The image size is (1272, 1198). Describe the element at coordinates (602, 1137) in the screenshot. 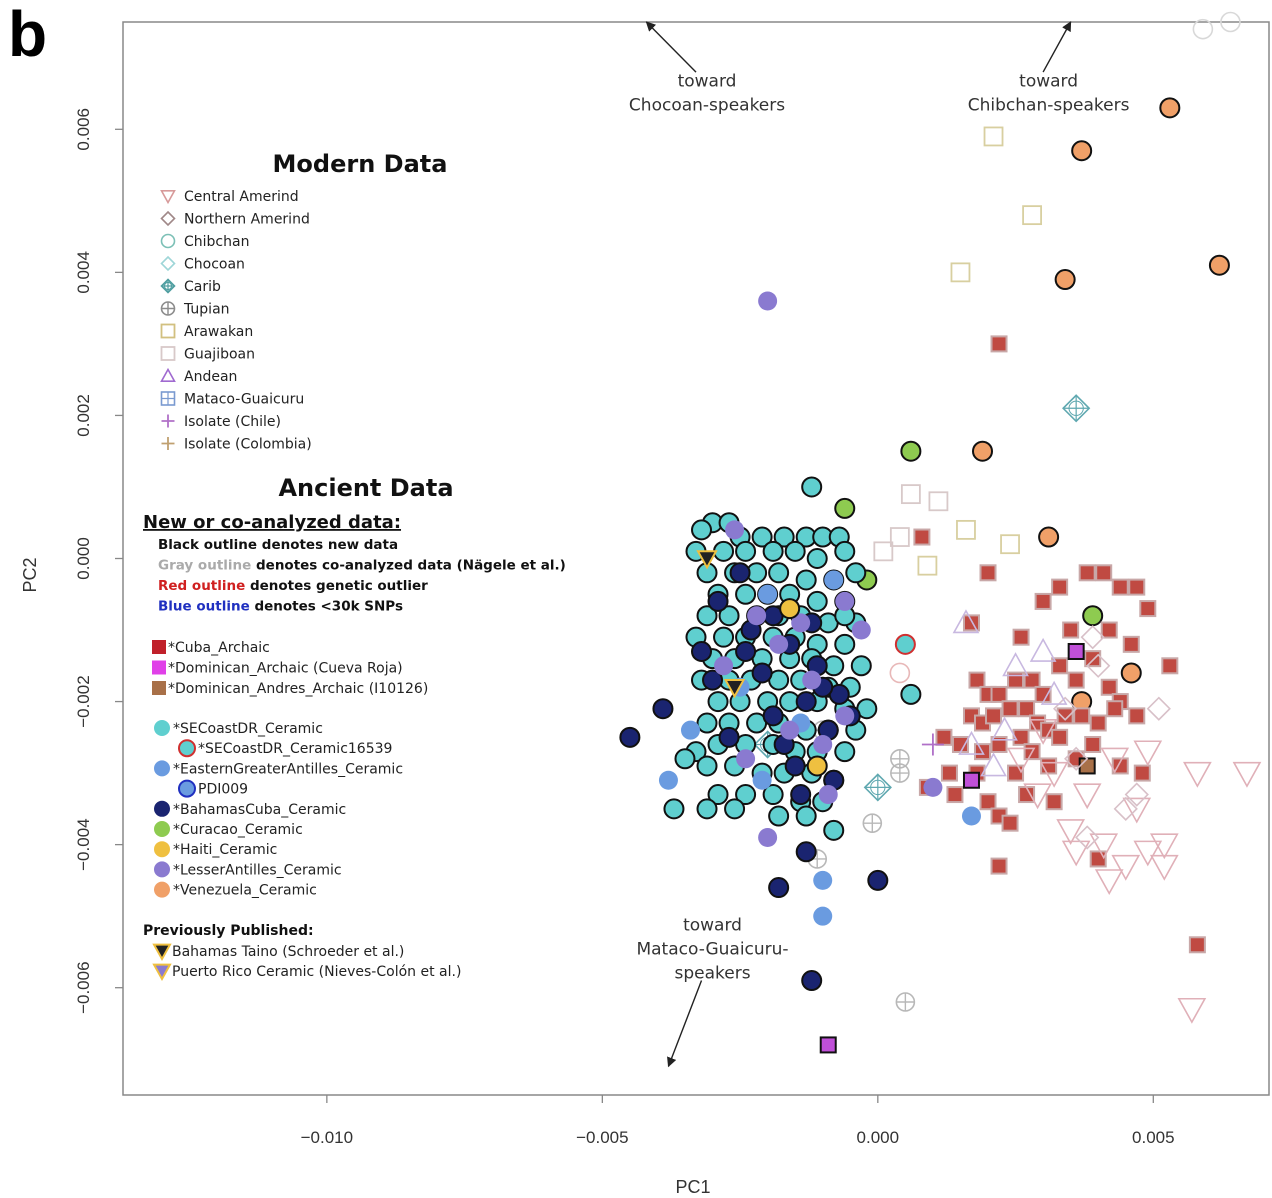

I see `x-tick-label: −0.005` at that location.